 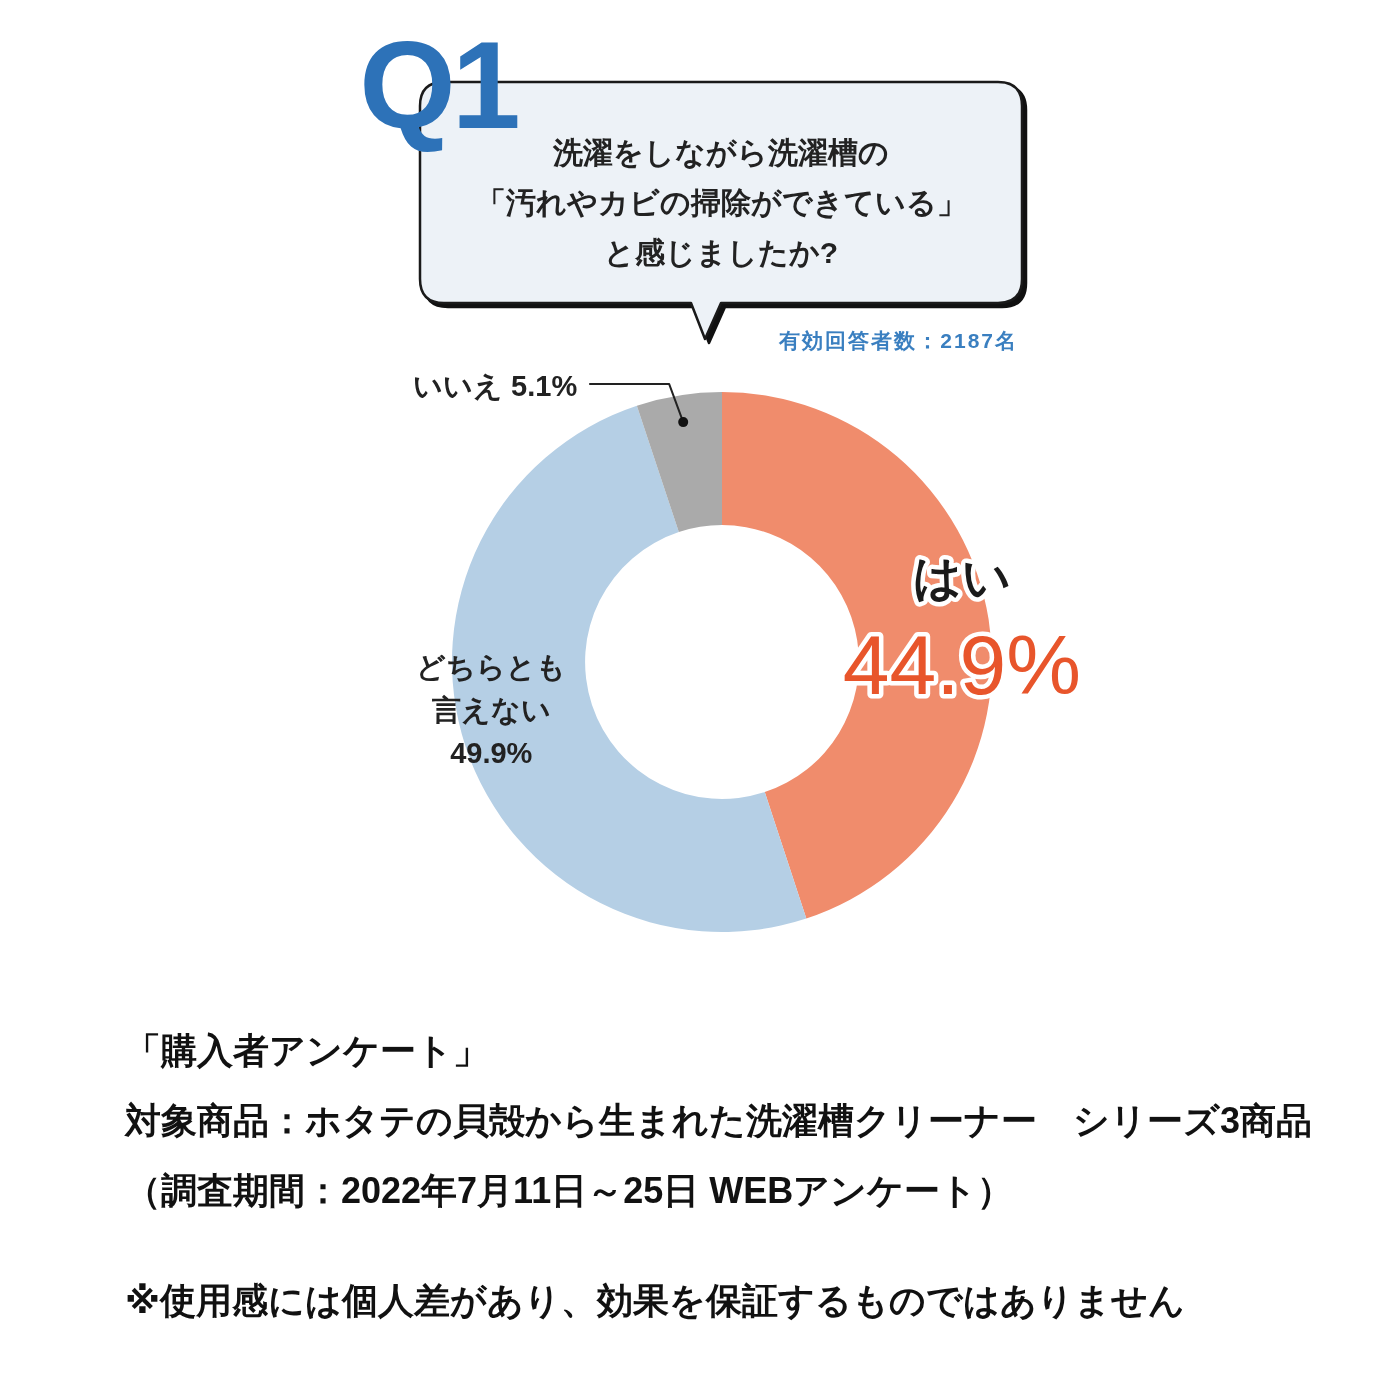 I want to click on slice-label: どちらとも言えない, so click(x=491, y=689).